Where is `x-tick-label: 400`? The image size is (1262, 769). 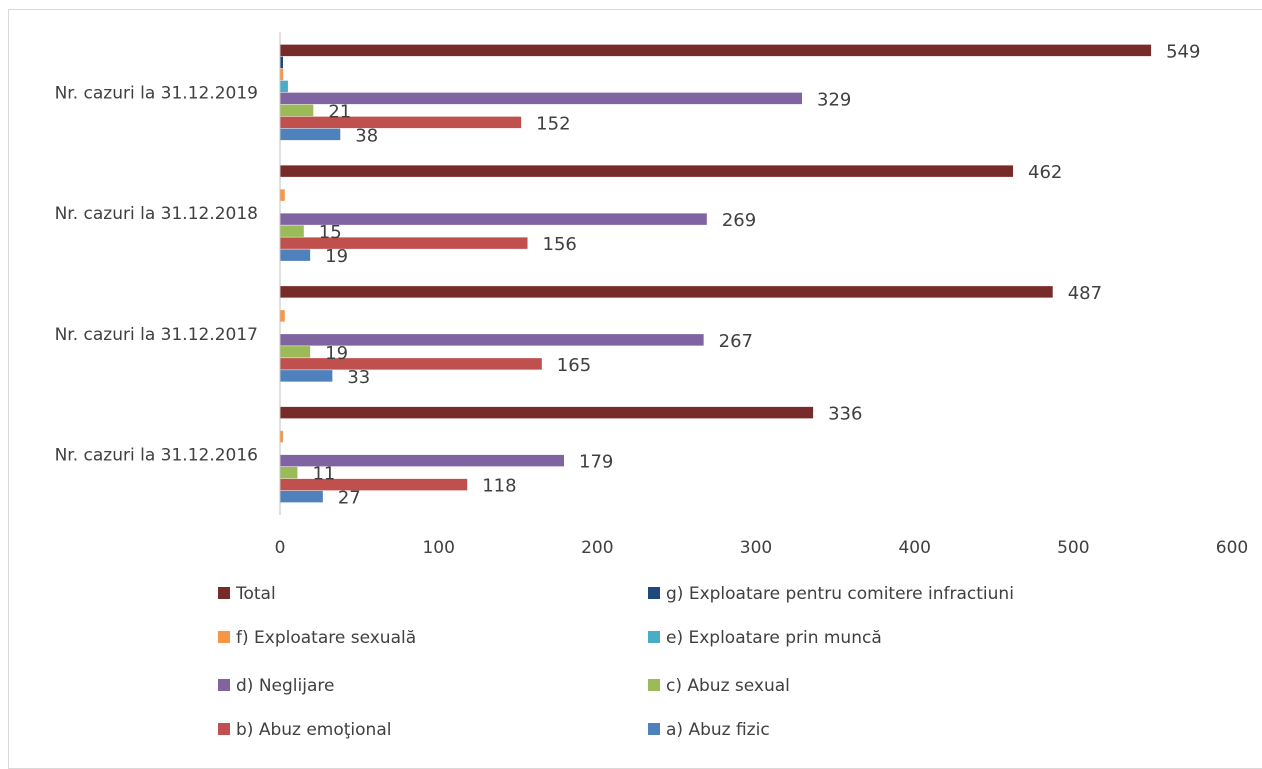 x-tick-label: 400 is located at coordinates (914, 548).